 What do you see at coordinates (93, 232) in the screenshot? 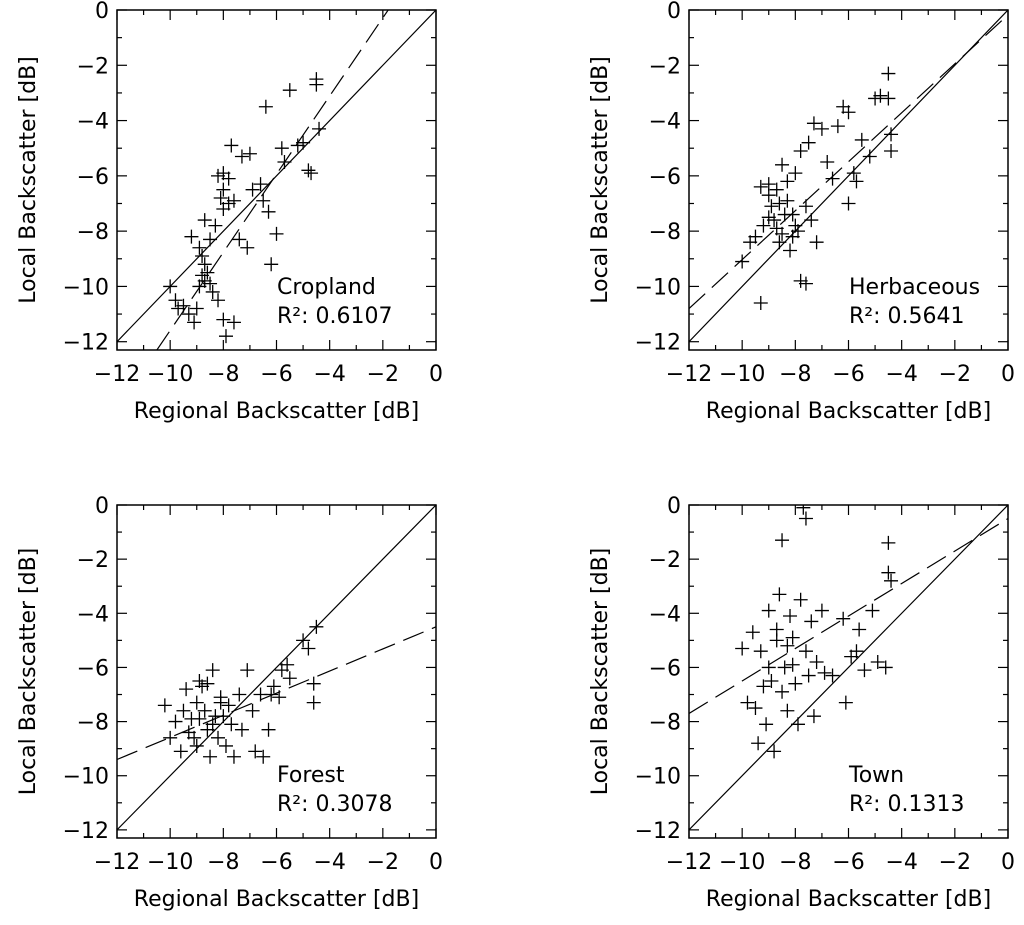
I see `y-tick-label: −8` at bounding box center [93, 232].